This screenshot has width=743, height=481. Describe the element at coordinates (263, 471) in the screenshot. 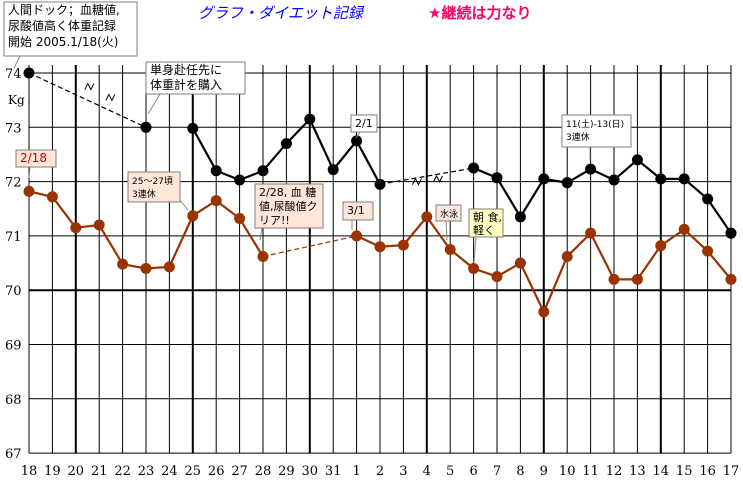

I see `x-tick-label: 28` at that location.